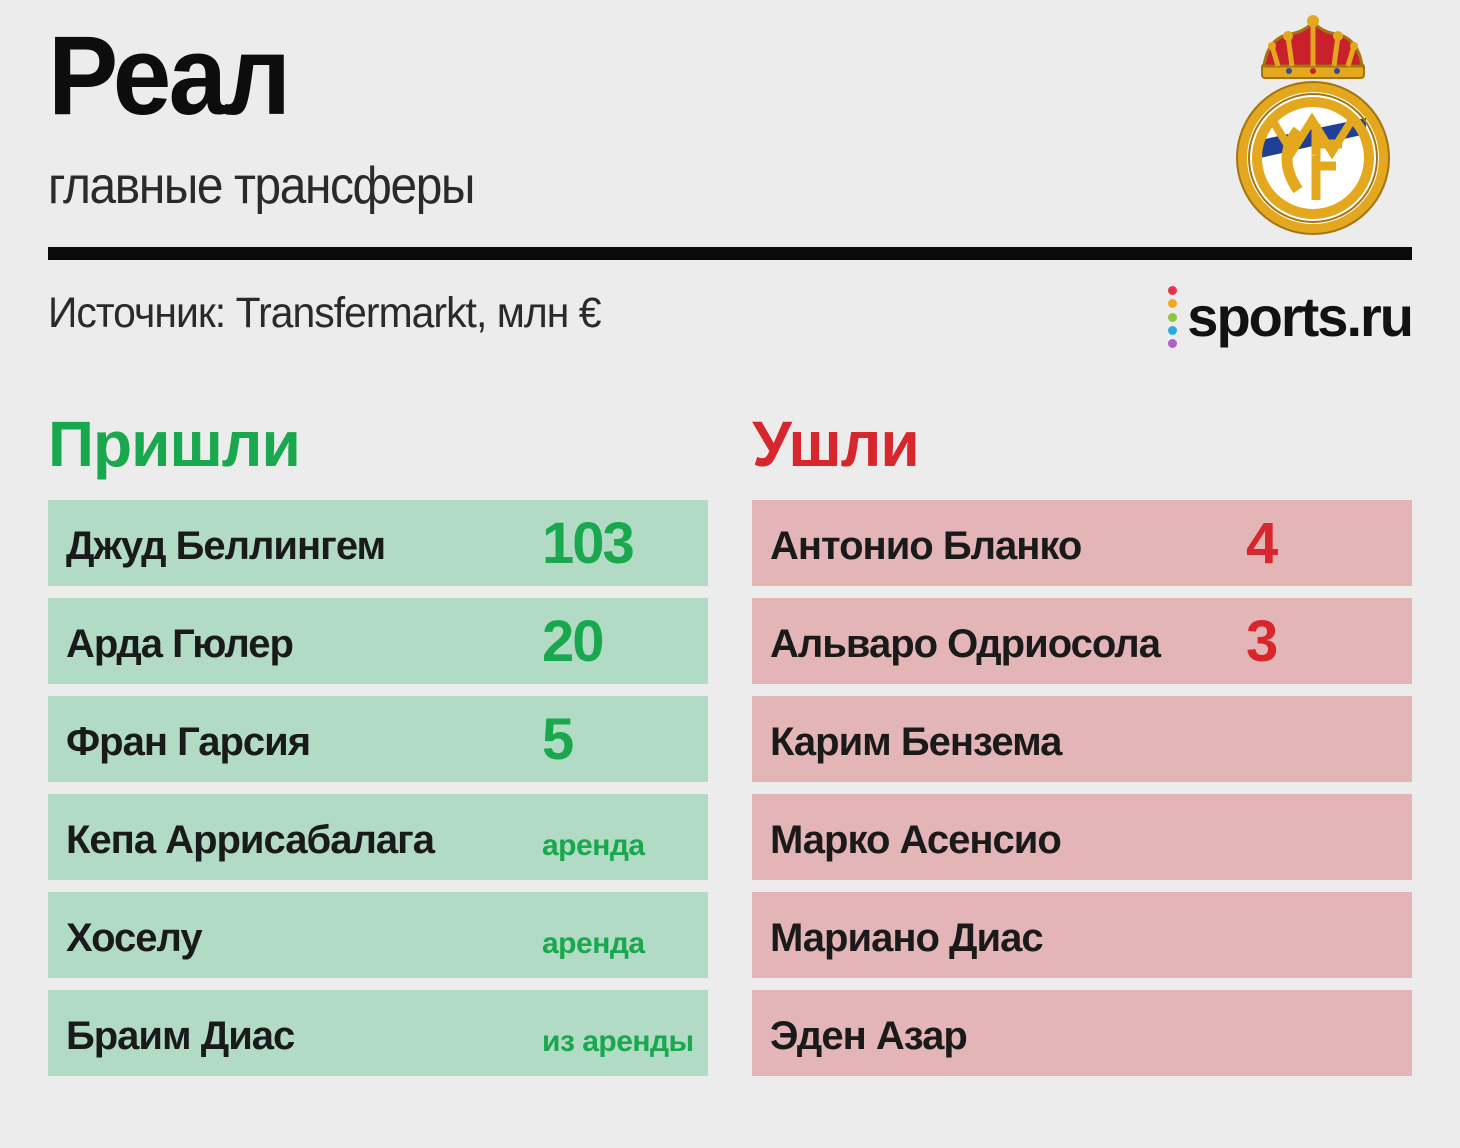 The image size is (1460, 1148). I want to click on brand-dots-icon, so click(1173, 317).